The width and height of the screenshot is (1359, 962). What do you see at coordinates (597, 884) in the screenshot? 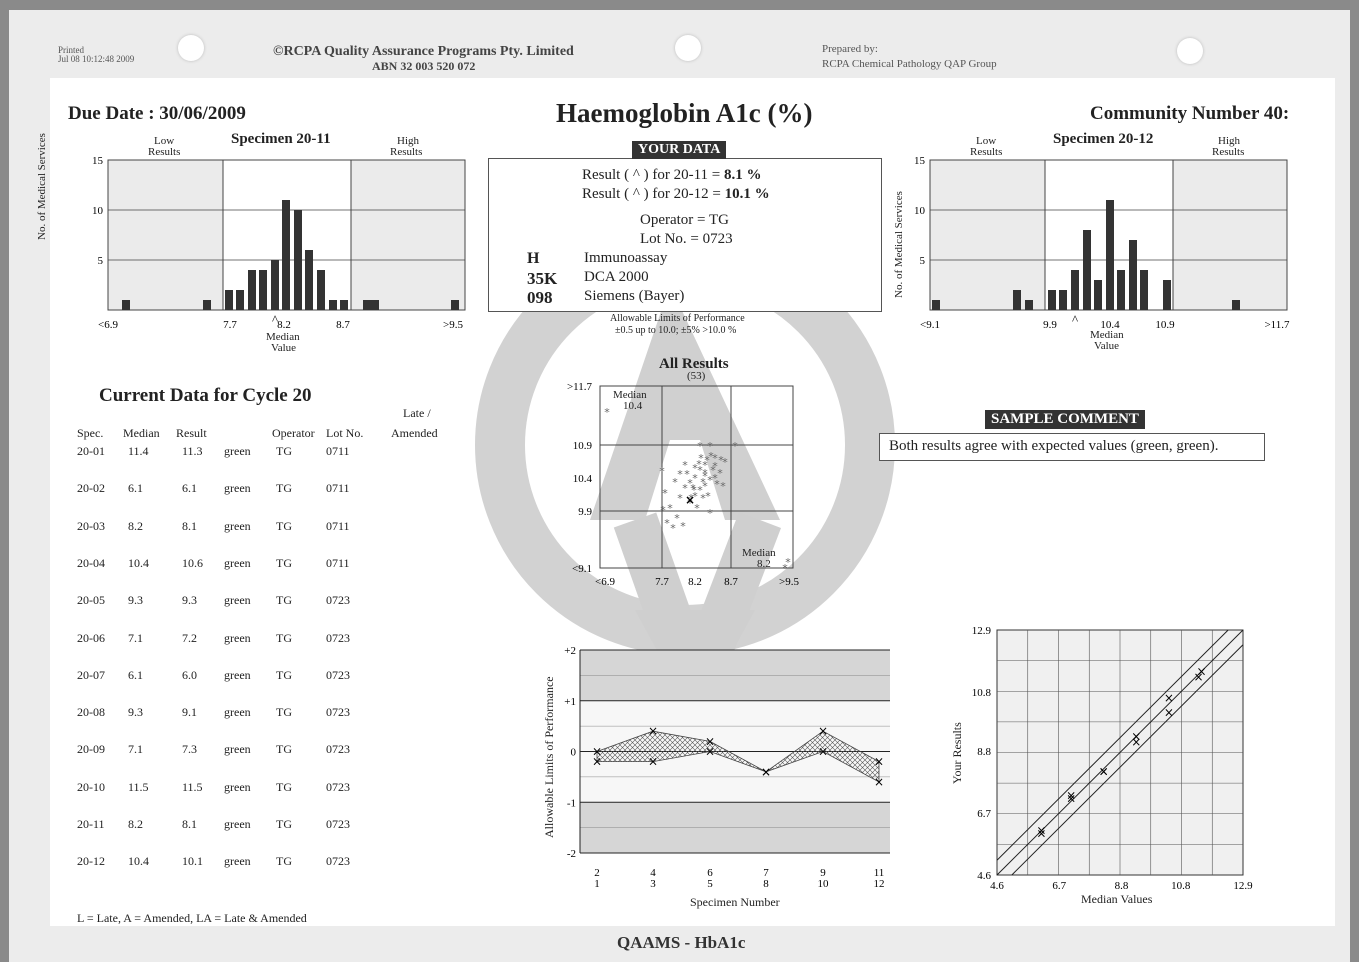
I see `x-tick-label: 1` at bounding box center [597, 884].